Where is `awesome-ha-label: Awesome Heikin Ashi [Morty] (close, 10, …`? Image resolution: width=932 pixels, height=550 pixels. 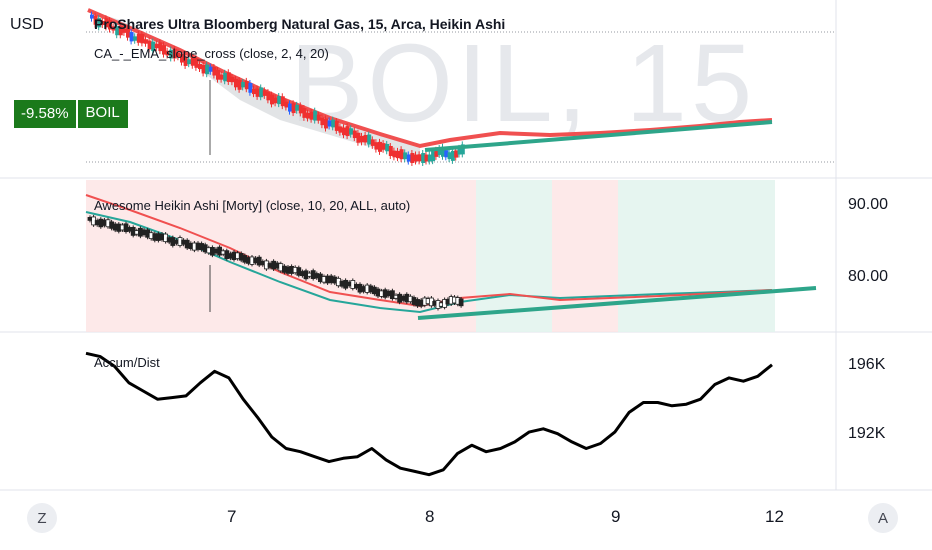 awesome-ha-label: Awesome Heikin Ashi [Morty] (close, 10, … is located at coordinates (252, 205).